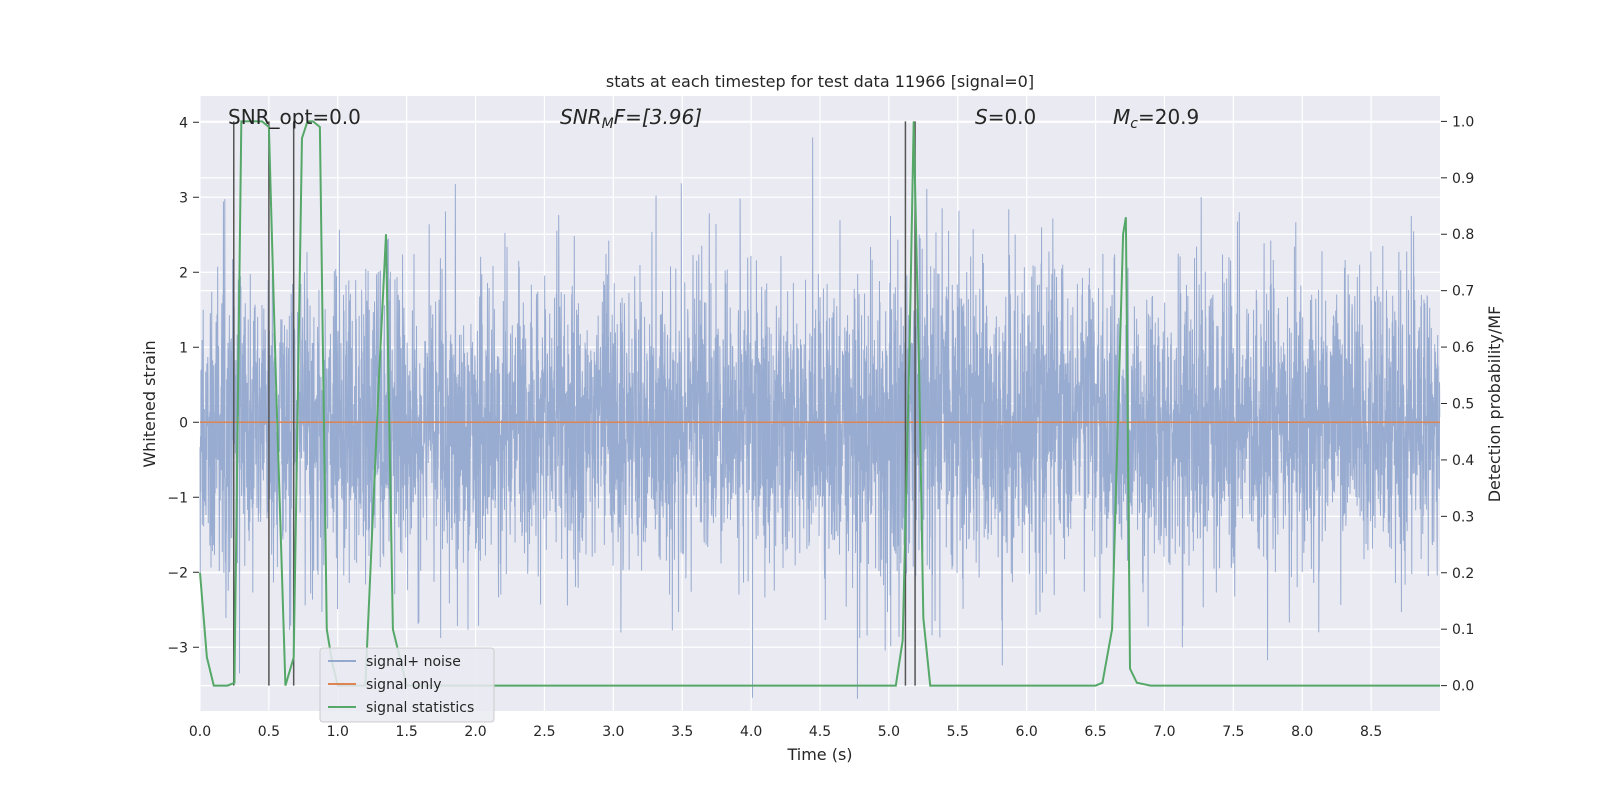  I want to click on annotation-snr-mf-sub: M, so click(608, 124).